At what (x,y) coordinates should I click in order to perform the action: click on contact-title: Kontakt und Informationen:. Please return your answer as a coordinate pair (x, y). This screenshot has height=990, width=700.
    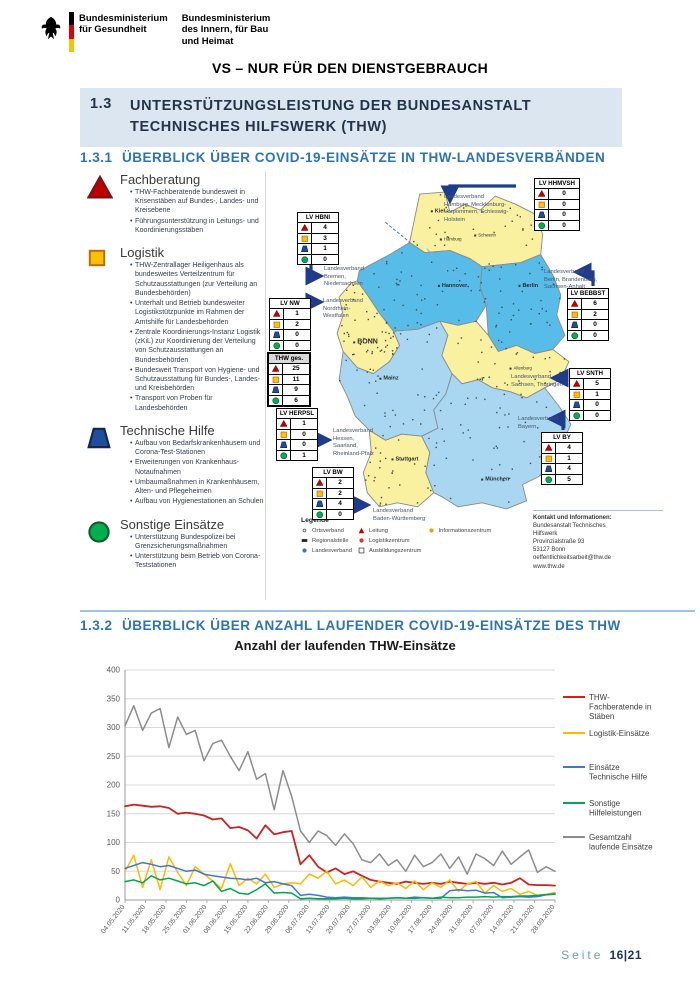
    Looking at the image, I should click on (572, 518).